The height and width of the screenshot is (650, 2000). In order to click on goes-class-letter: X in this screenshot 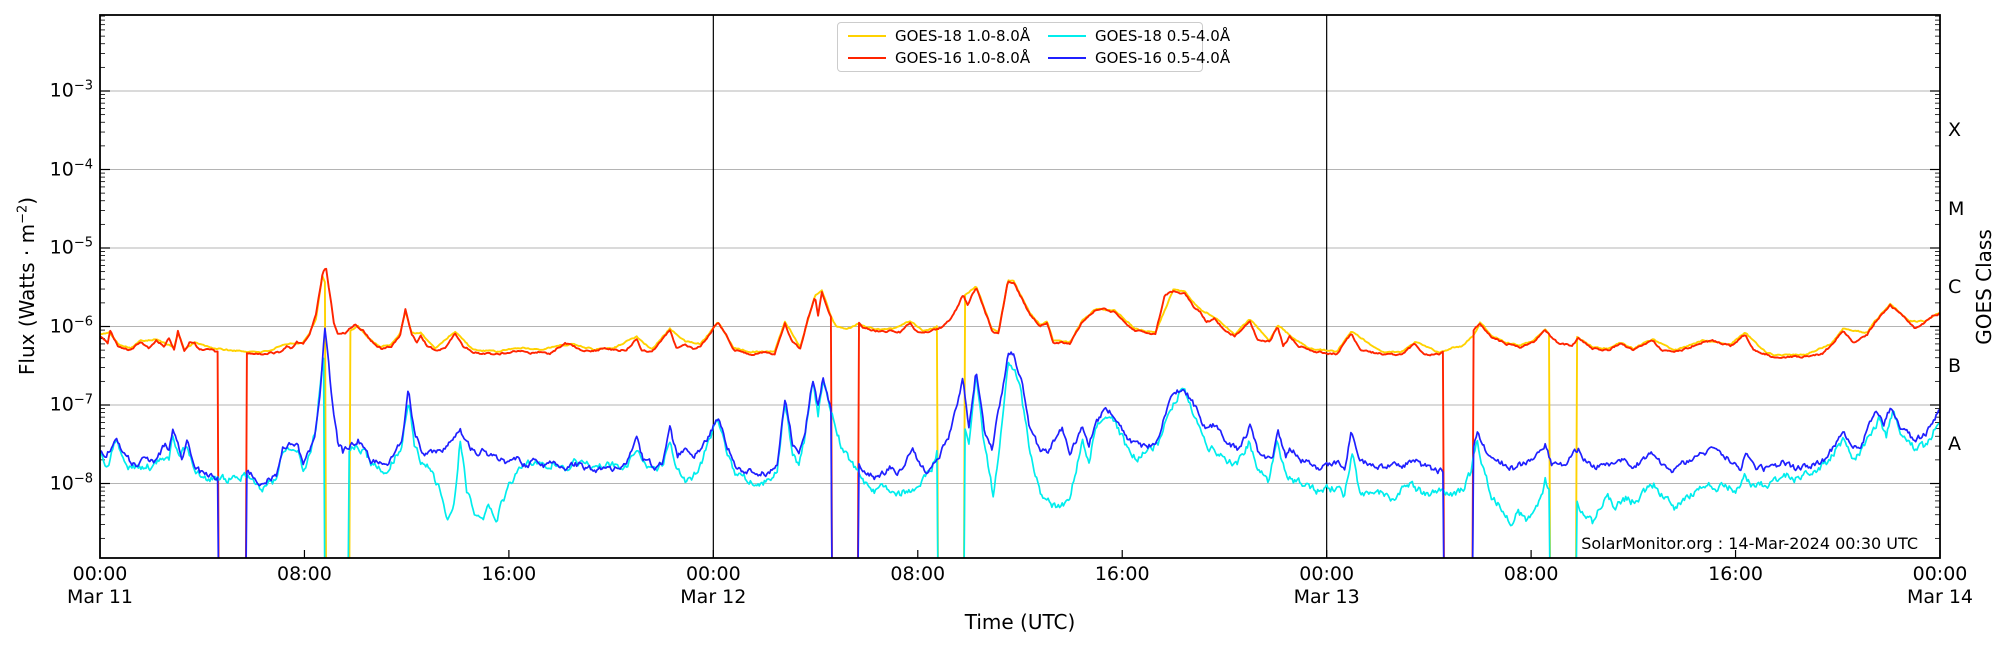, I will do `click(1955, 130)`.